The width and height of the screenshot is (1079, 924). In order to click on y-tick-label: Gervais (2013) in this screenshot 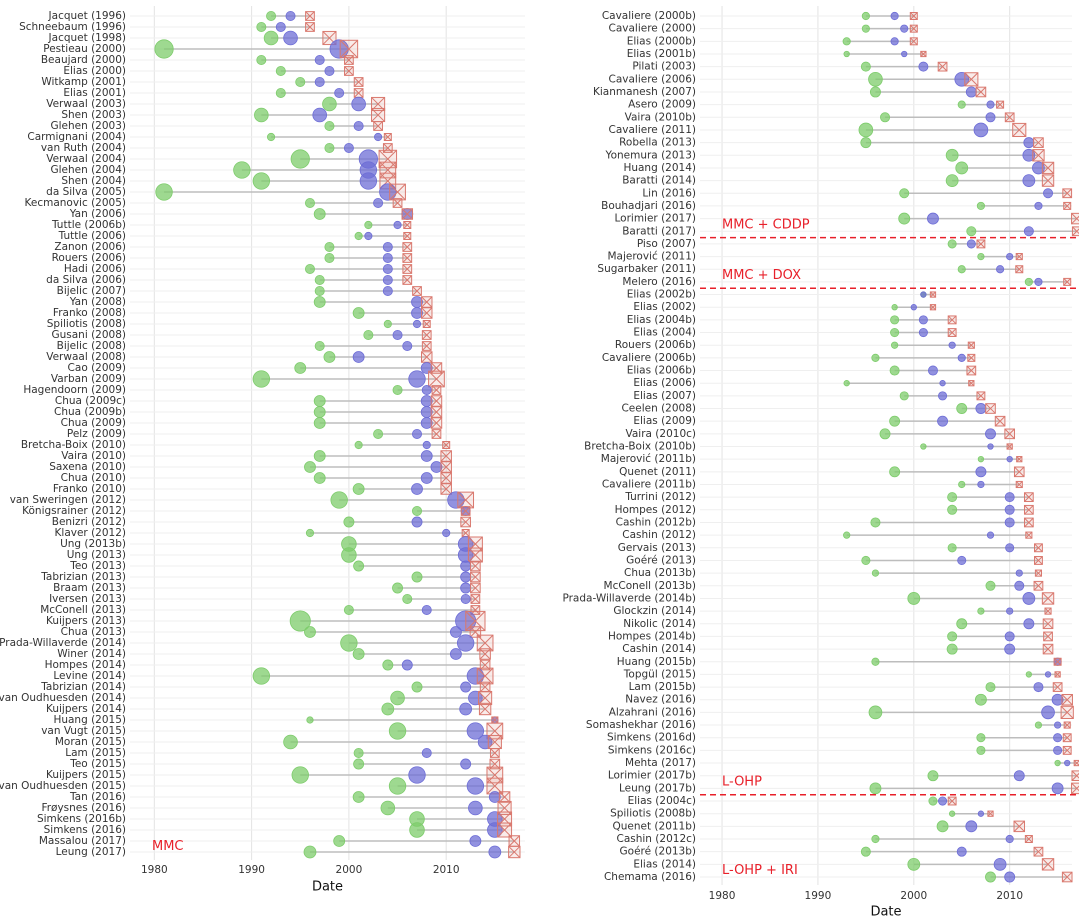, I will do `click(657, 548)`.